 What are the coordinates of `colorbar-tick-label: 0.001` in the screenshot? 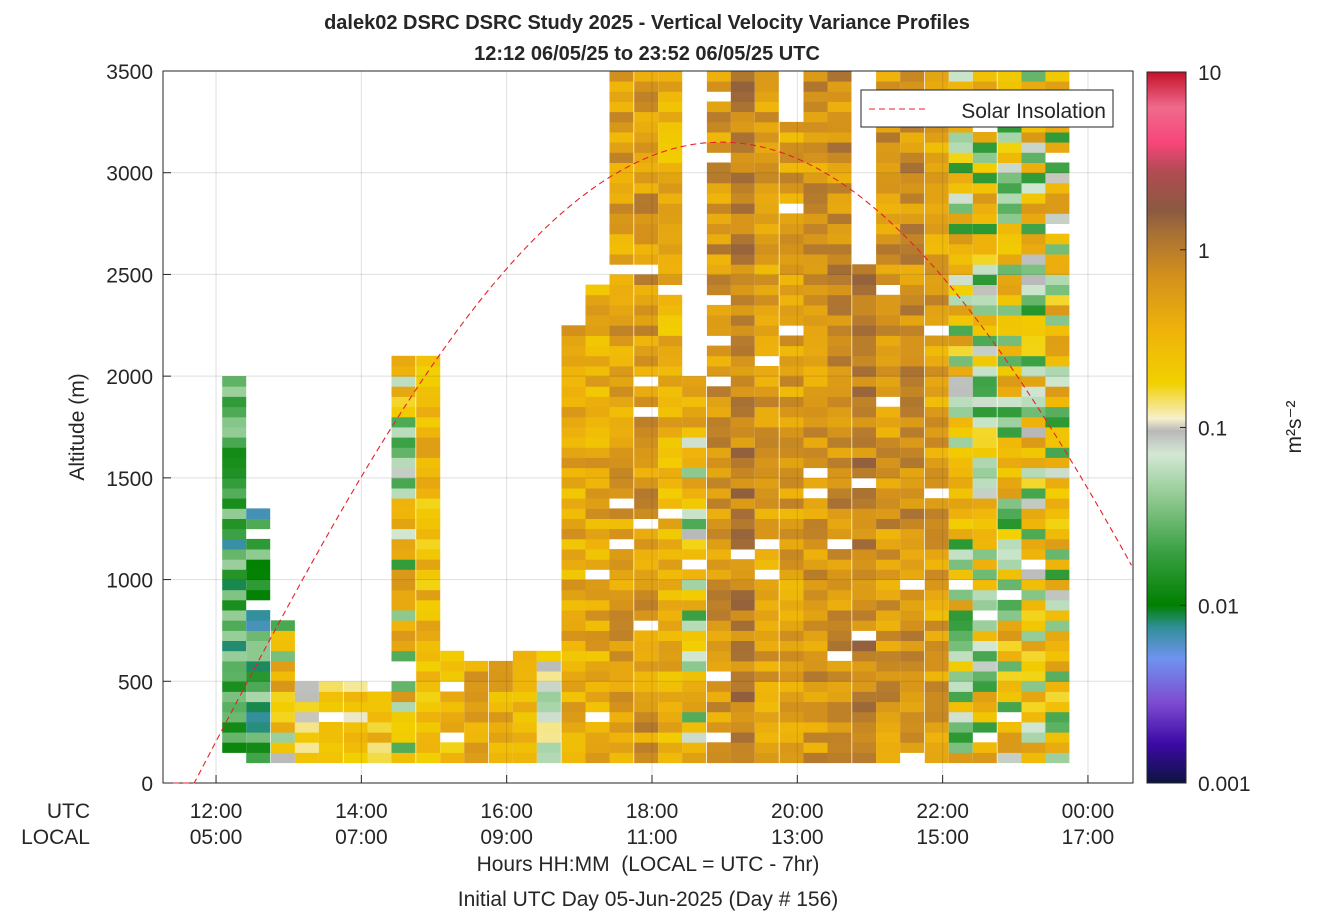 It's located at (1224, 784).